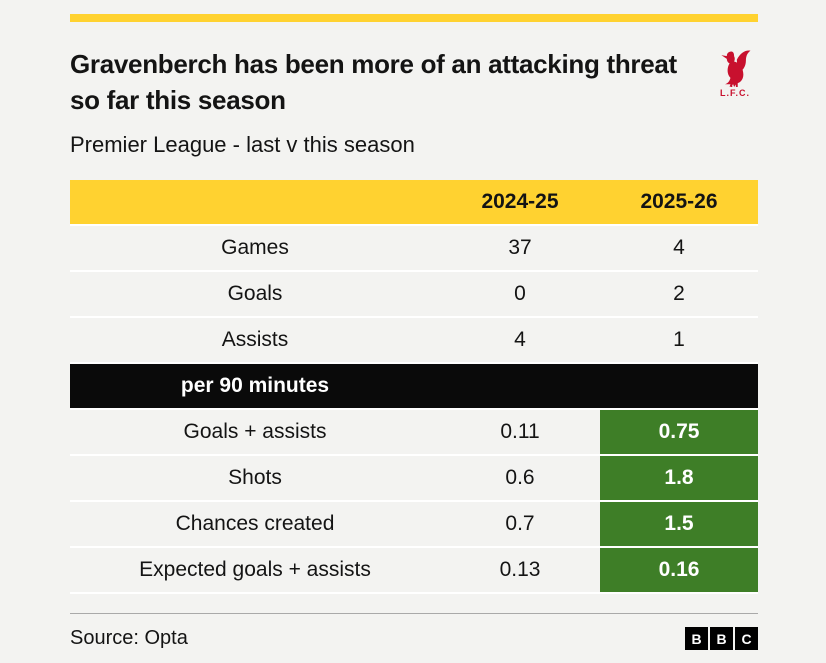  I want to click on subtitle: Premier League - last v this season, so click(242, 144).